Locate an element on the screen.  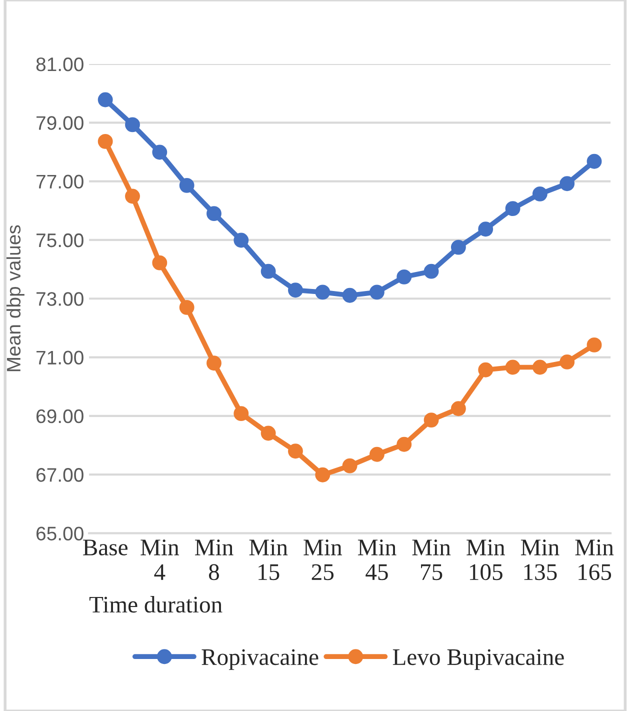
x-tick-label: Min 135 is located at coordinates (540, 560).